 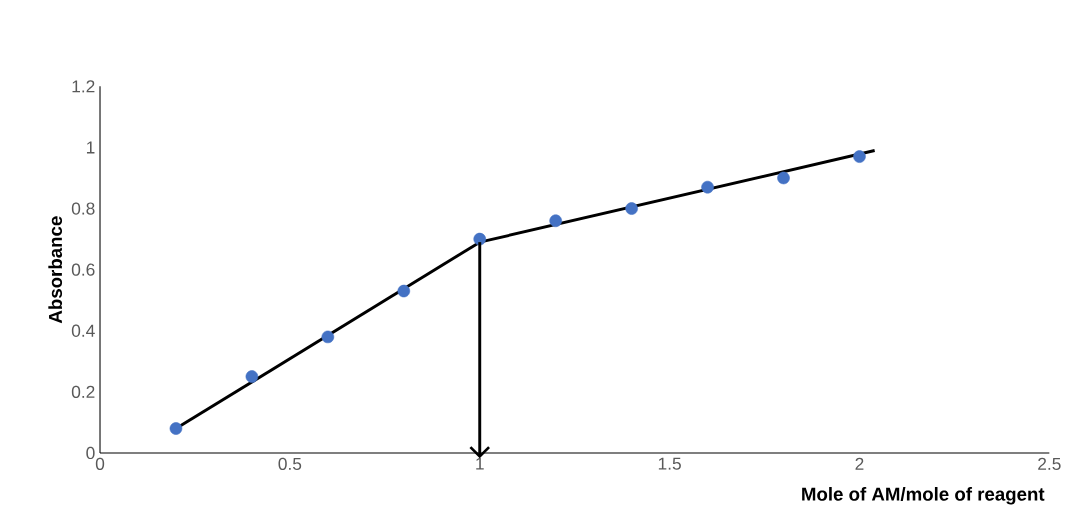 I want to click on y-tick-label: 1, so click(x=90, y=147).